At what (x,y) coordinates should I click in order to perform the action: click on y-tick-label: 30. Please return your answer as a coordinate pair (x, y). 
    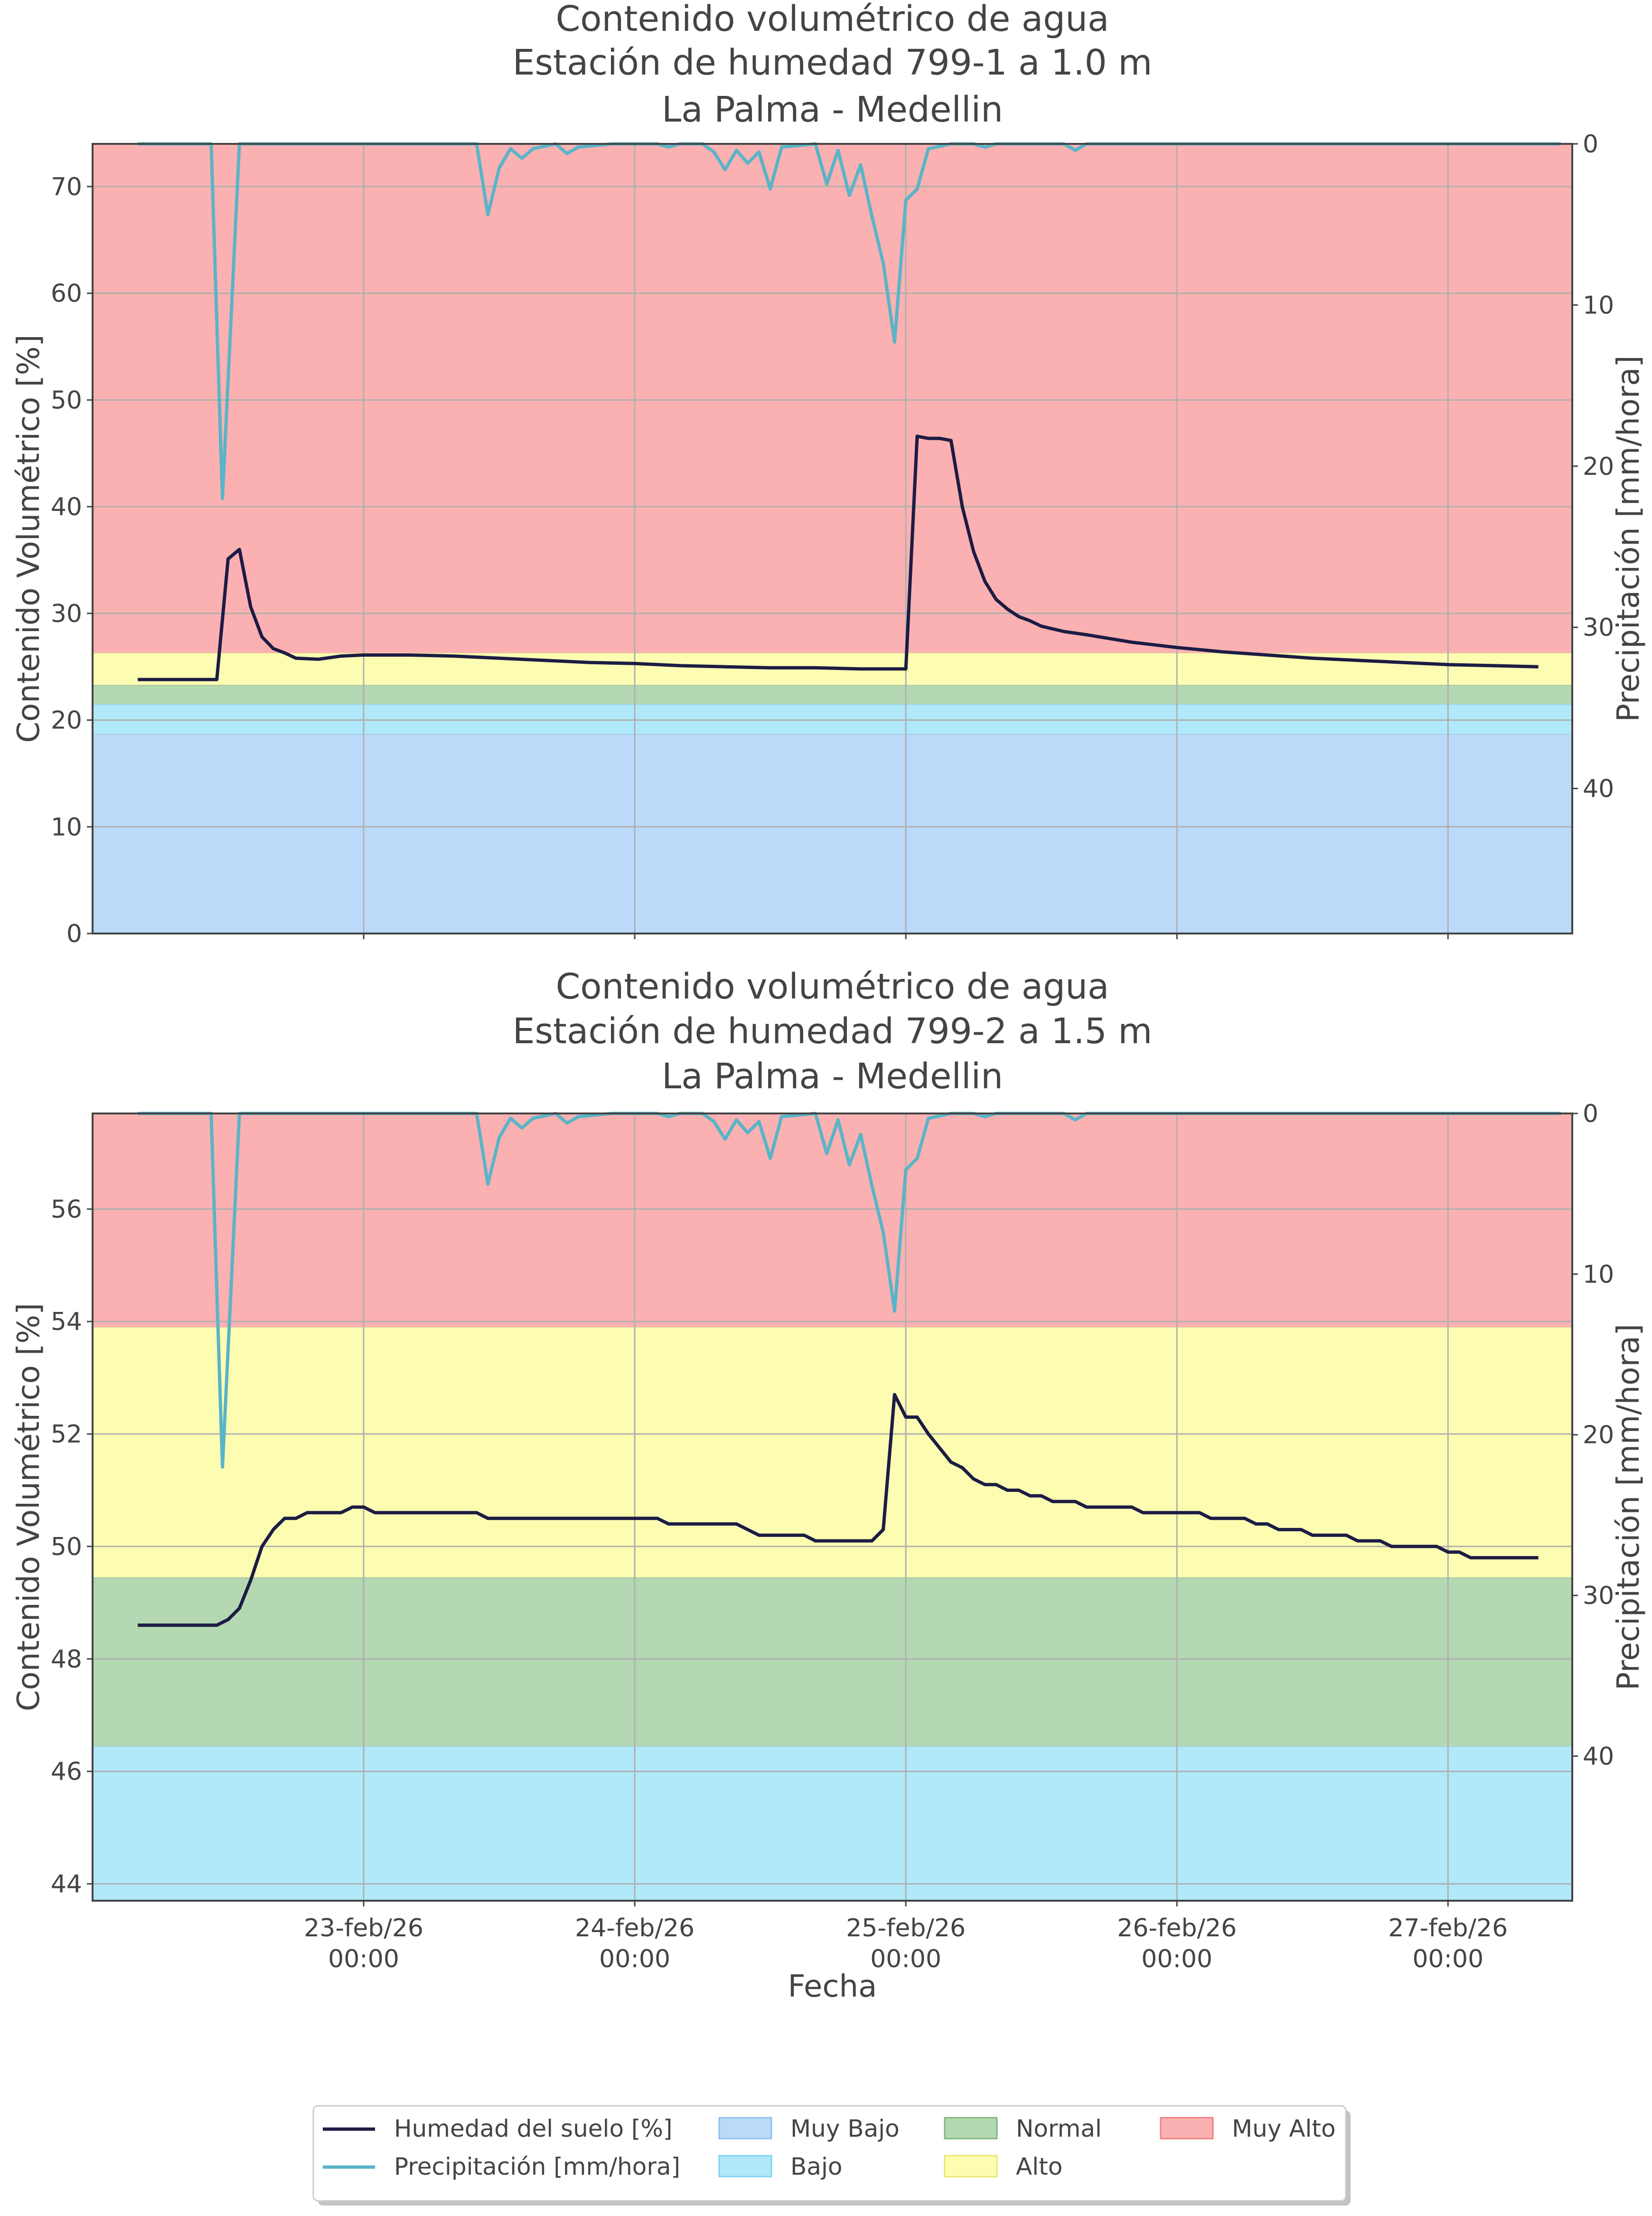
    Looking at the image, I should click on (66, 614).